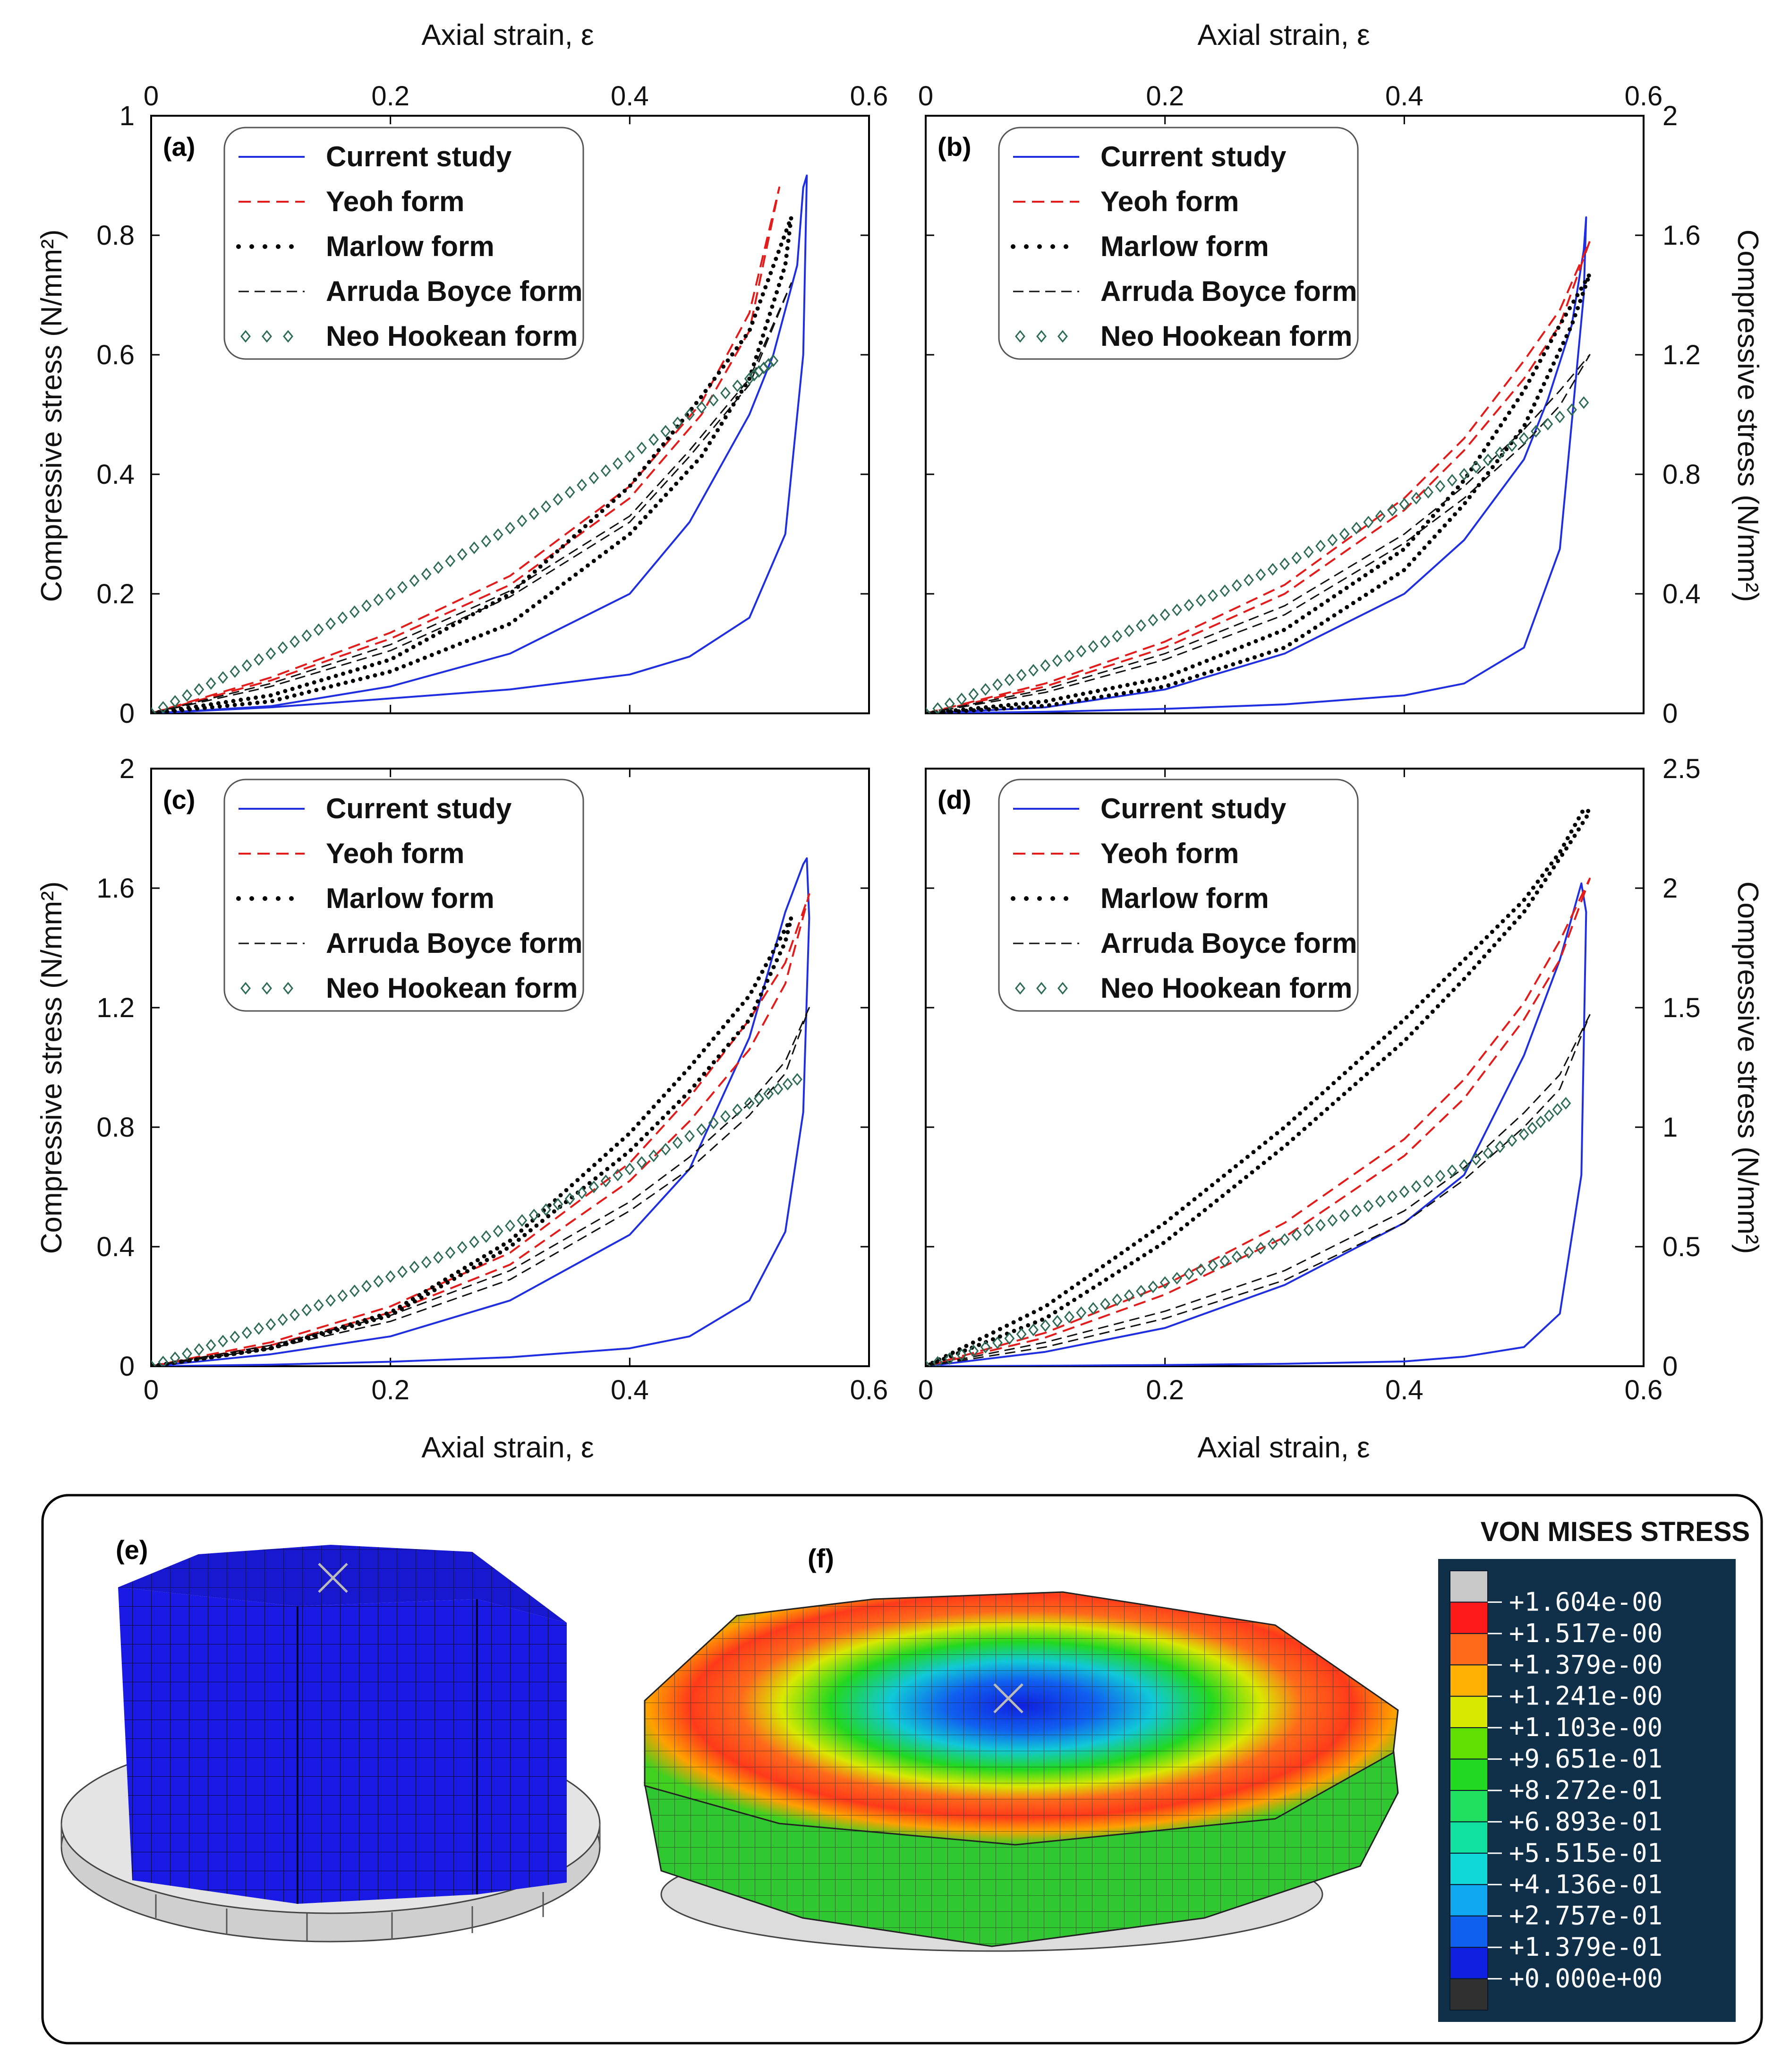 The height and width of the screenshot is (2072, 1790). I want to click on fem-label-e: (e), so click(132, 1550).